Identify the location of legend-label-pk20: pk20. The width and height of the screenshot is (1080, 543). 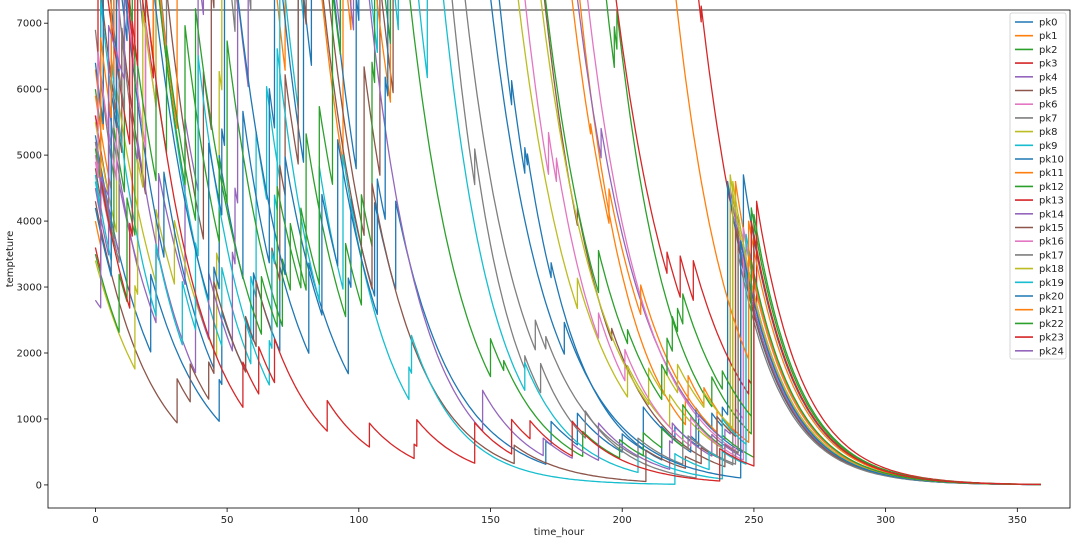
(1051, 297).